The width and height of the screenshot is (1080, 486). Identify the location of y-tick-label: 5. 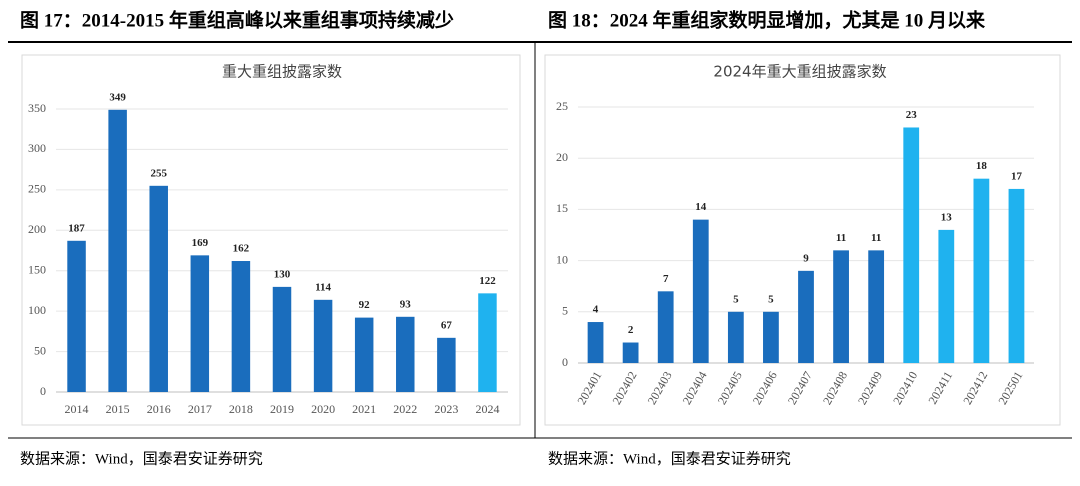
(565, 311).